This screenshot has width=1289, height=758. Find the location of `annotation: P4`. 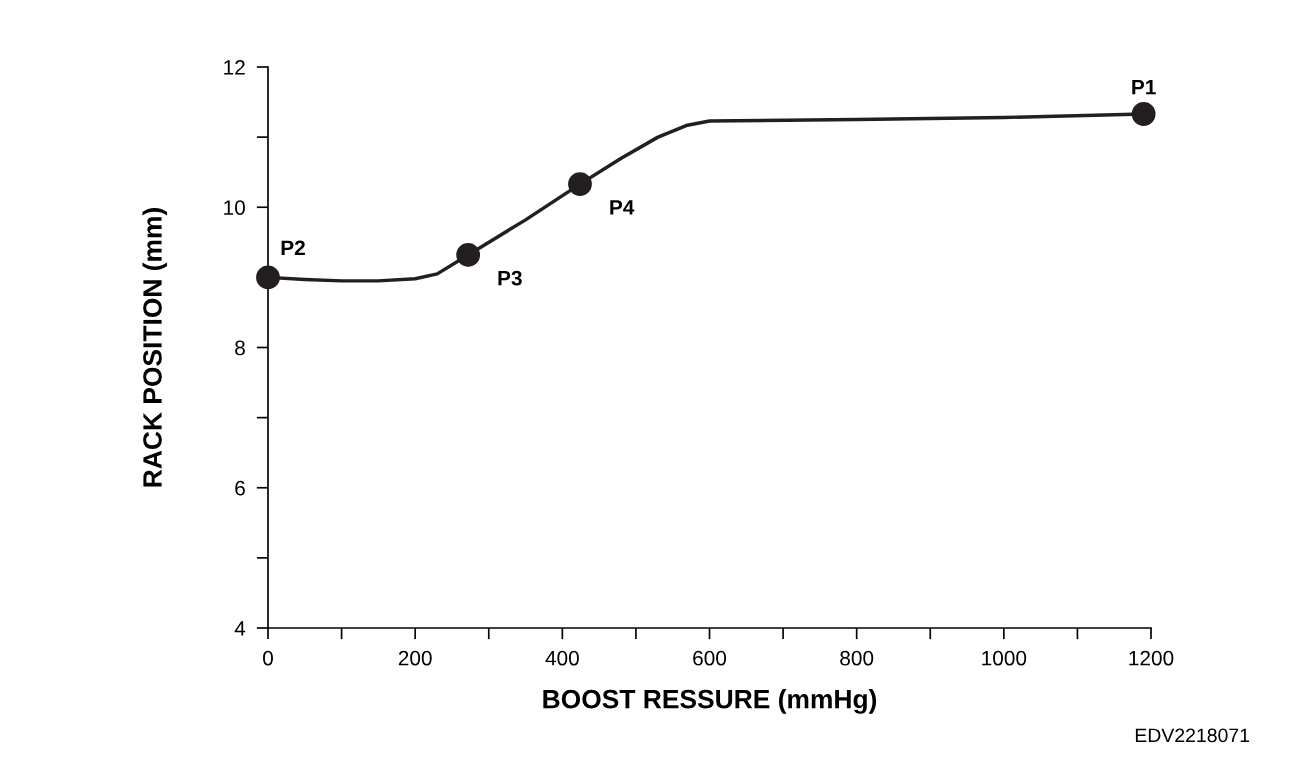

annotation: P4 is located at coordinates (622, 207).